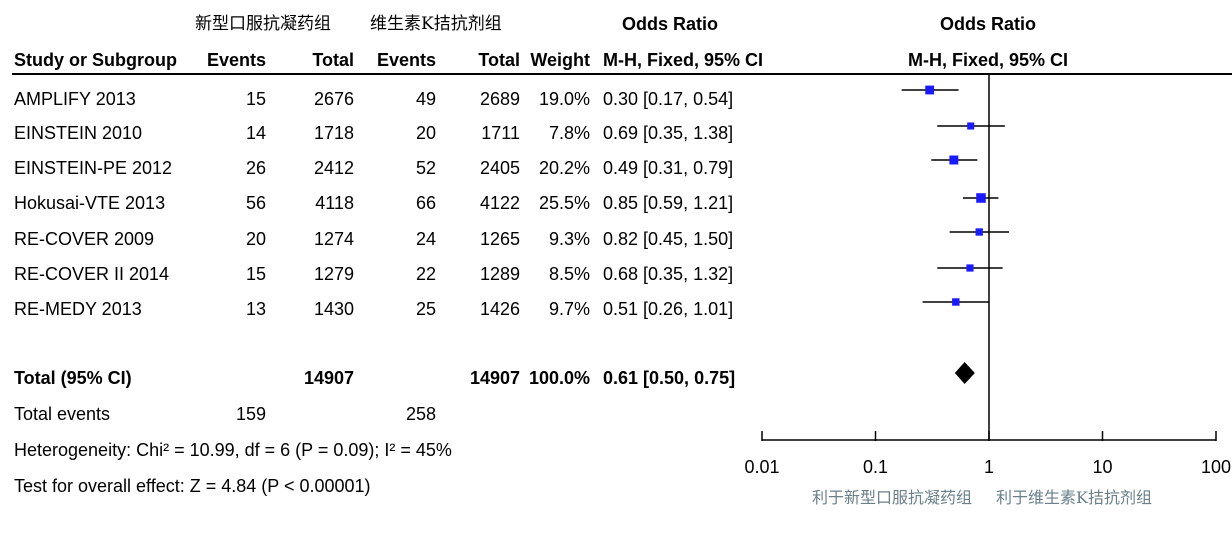 The width and height of the screenshot is (1232, 555). Describe the element at coordinates (499, 99) in the screenshot. I see `total2-cell: 2689` at that location.